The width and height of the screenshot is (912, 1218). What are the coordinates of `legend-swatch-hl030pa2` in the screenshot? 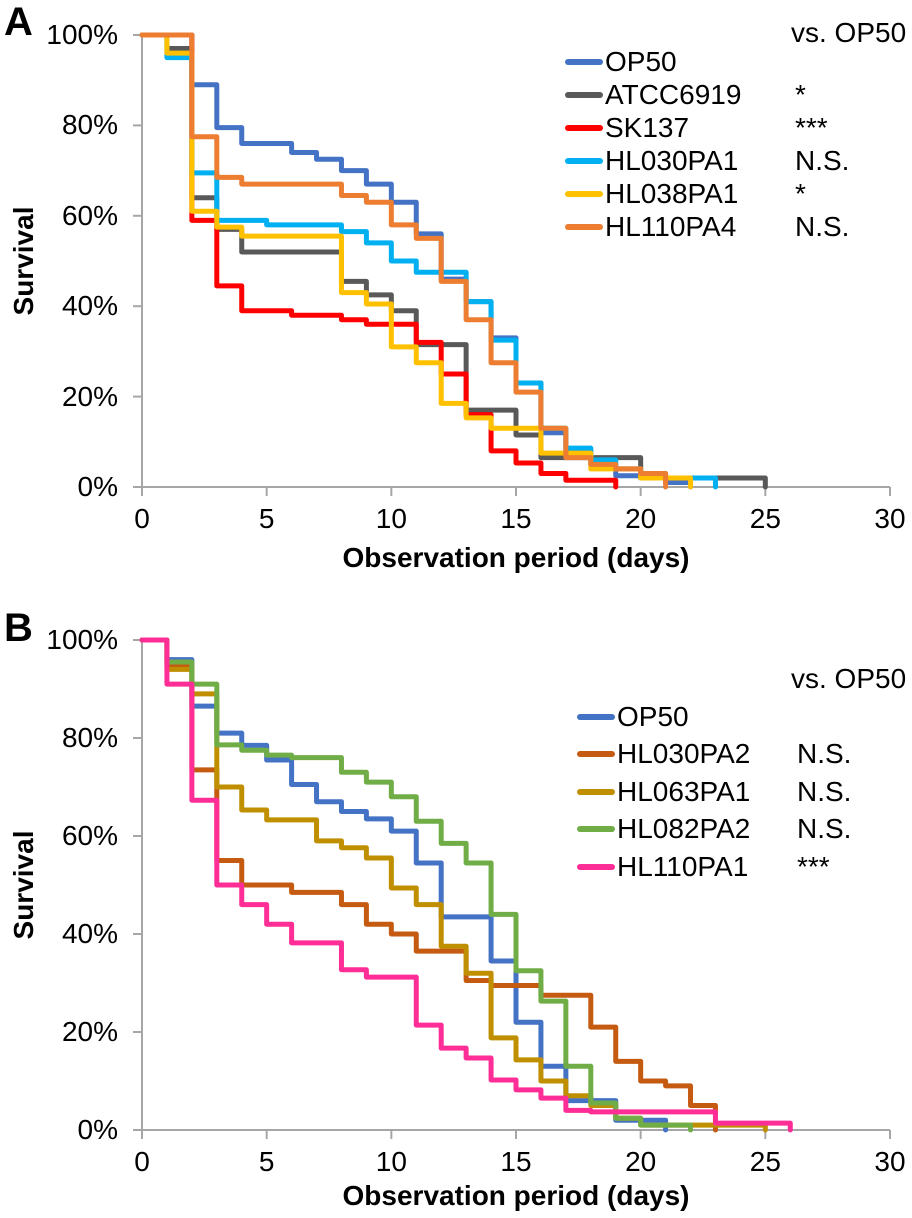 It's located at (596, 754).